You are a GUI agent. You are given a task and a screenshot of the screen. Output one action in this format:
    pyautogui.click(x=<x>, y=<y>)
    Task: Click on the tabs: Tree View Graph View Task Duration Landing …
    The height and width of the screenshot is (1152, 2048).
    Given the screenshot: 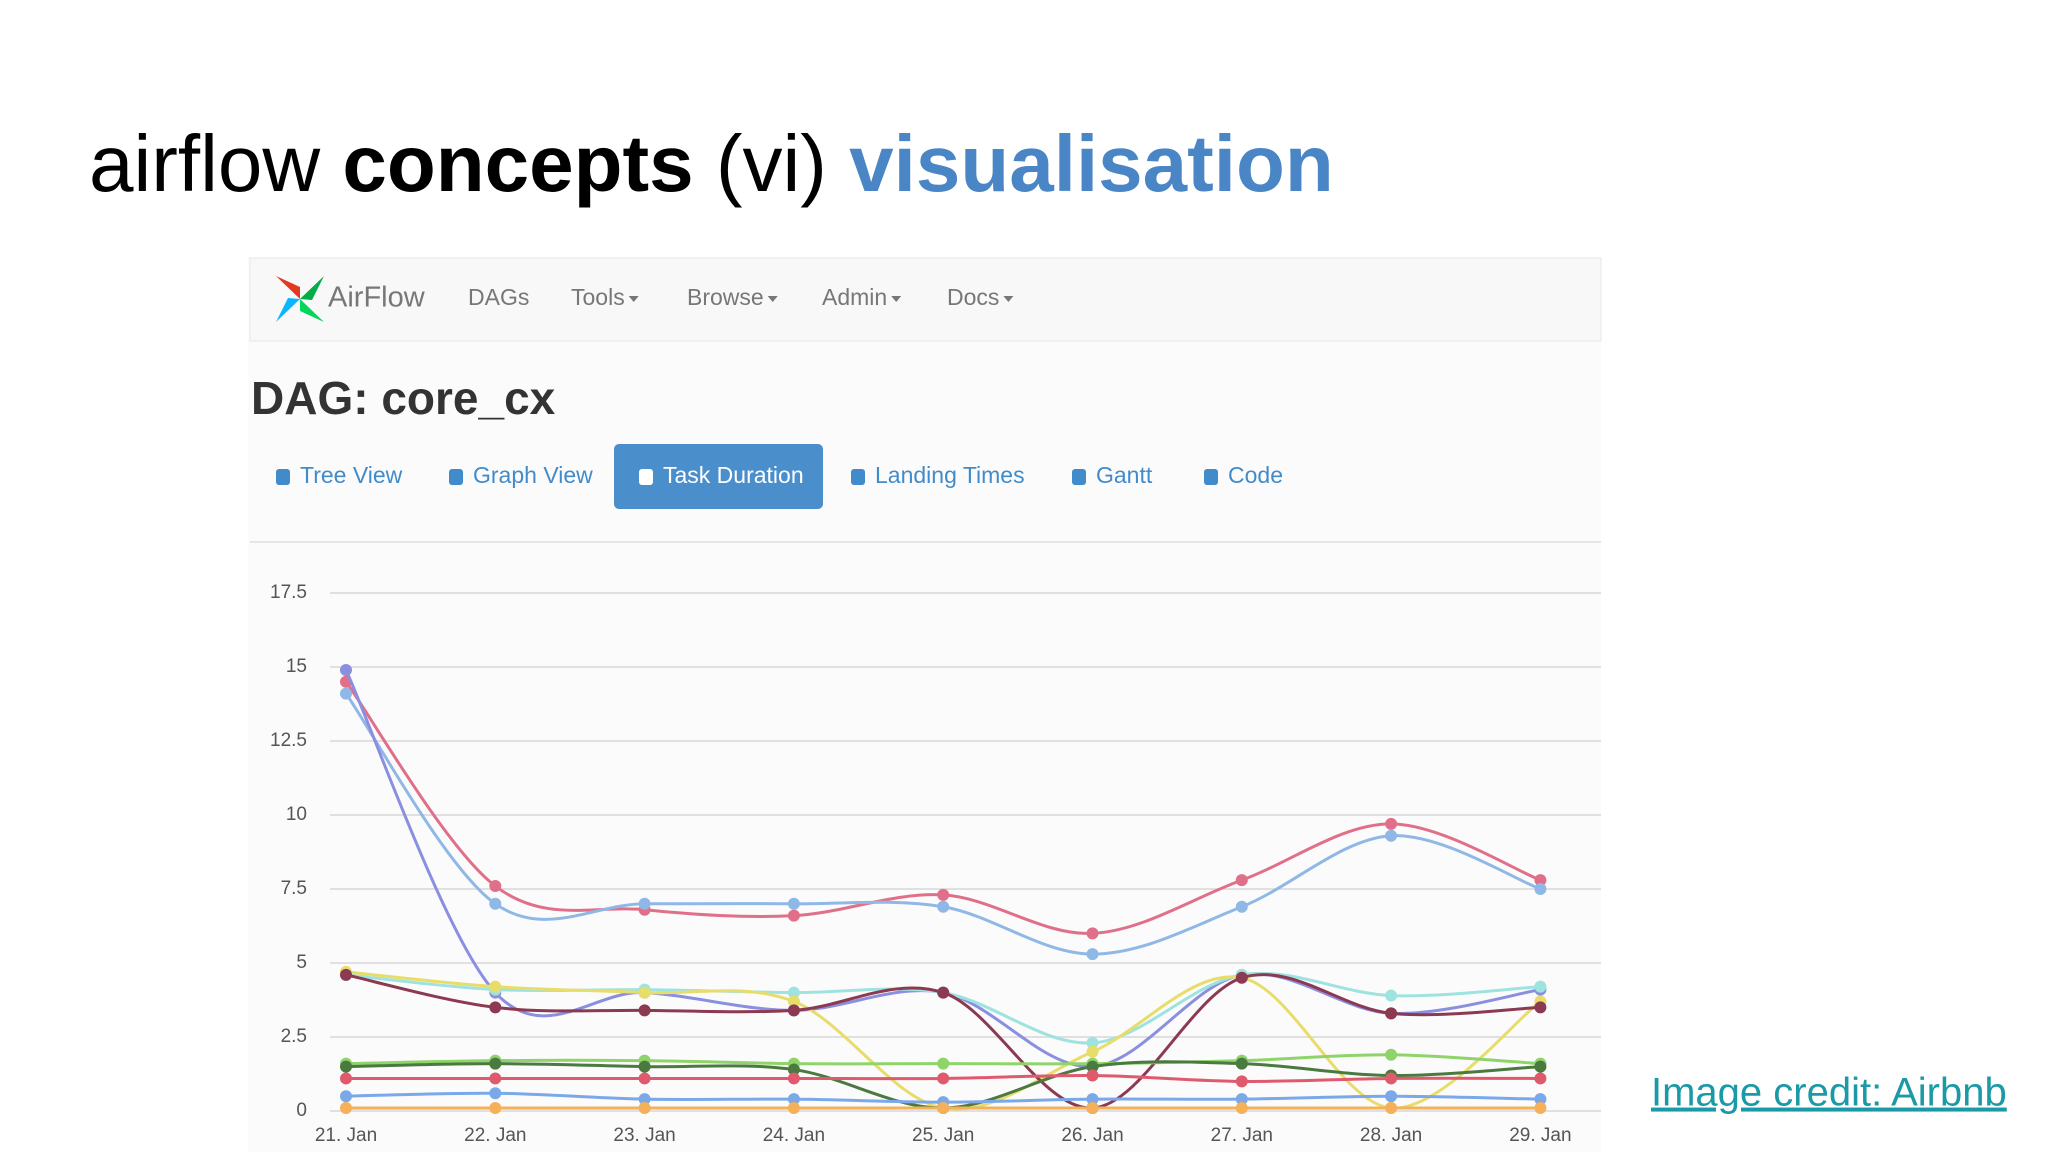 What is the action you would take?
    pyautogui.click(x=779, y=476)
    